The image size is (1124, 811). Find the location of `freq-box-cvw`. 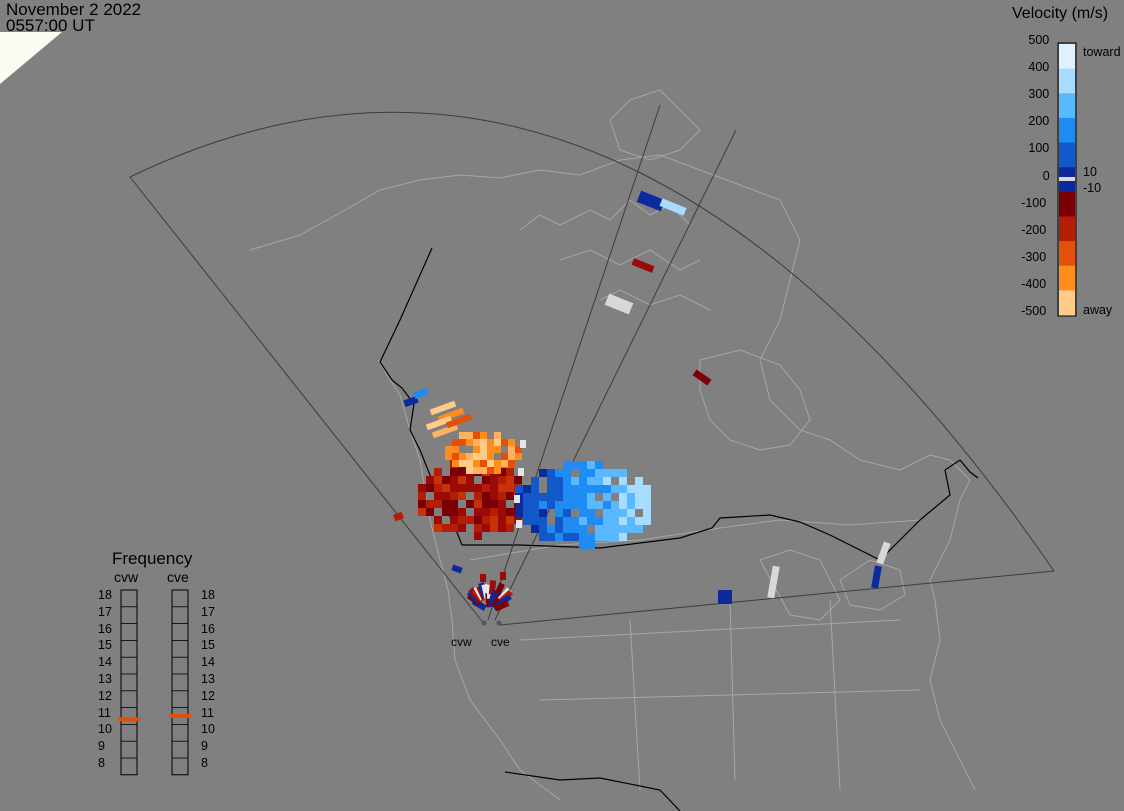

freq-box-cvw is located at coordinates (129, 682).